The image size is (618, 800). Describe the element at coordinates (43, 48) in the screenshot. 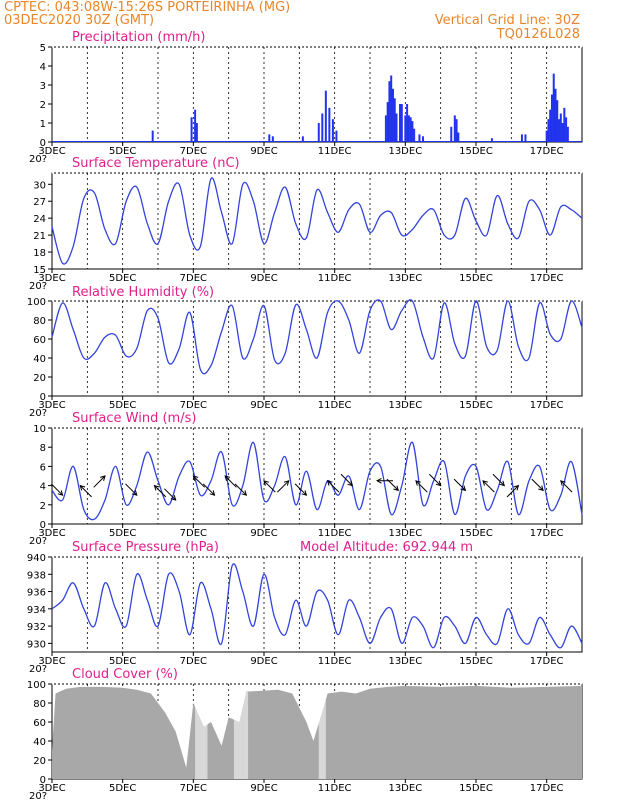

I see `y-tick-label: 5` at that location.